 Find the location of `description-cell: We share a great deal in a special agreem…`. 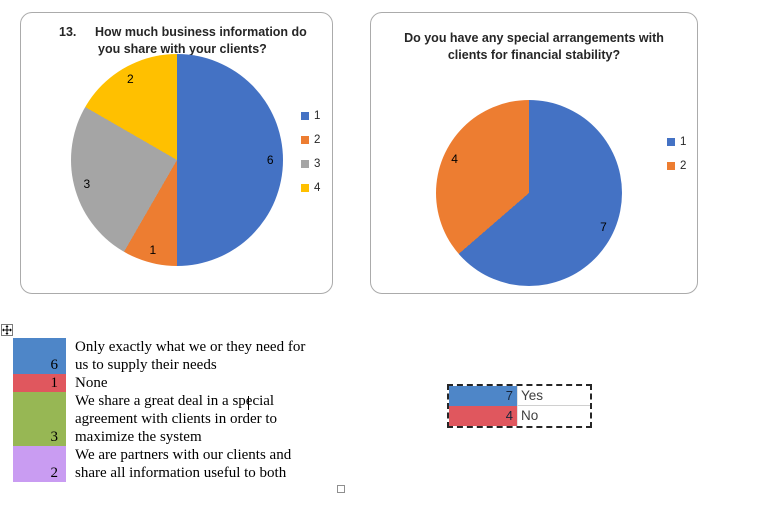

description-cell: We share a great deal in a special agreem… is located at coordinates (171, 419).